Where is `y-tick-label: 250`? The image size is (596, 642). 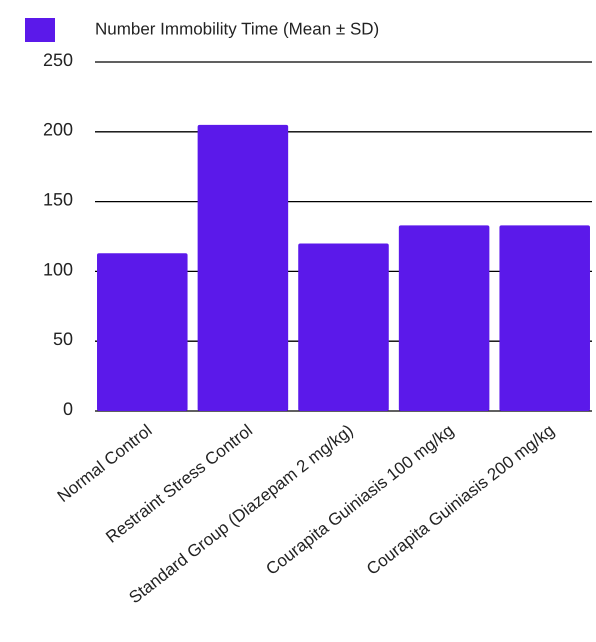
y-tick-label: 250 is located at coordinates (57, 60).